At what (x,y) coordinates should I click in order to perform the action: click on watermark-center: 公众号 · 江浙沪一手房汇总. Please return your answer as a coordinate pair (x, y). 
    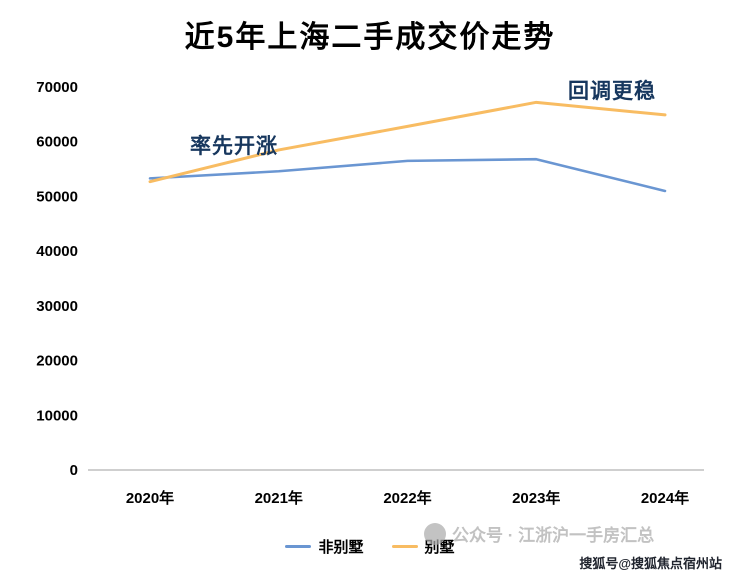
    Looking at the image, I should click on (539, 533).